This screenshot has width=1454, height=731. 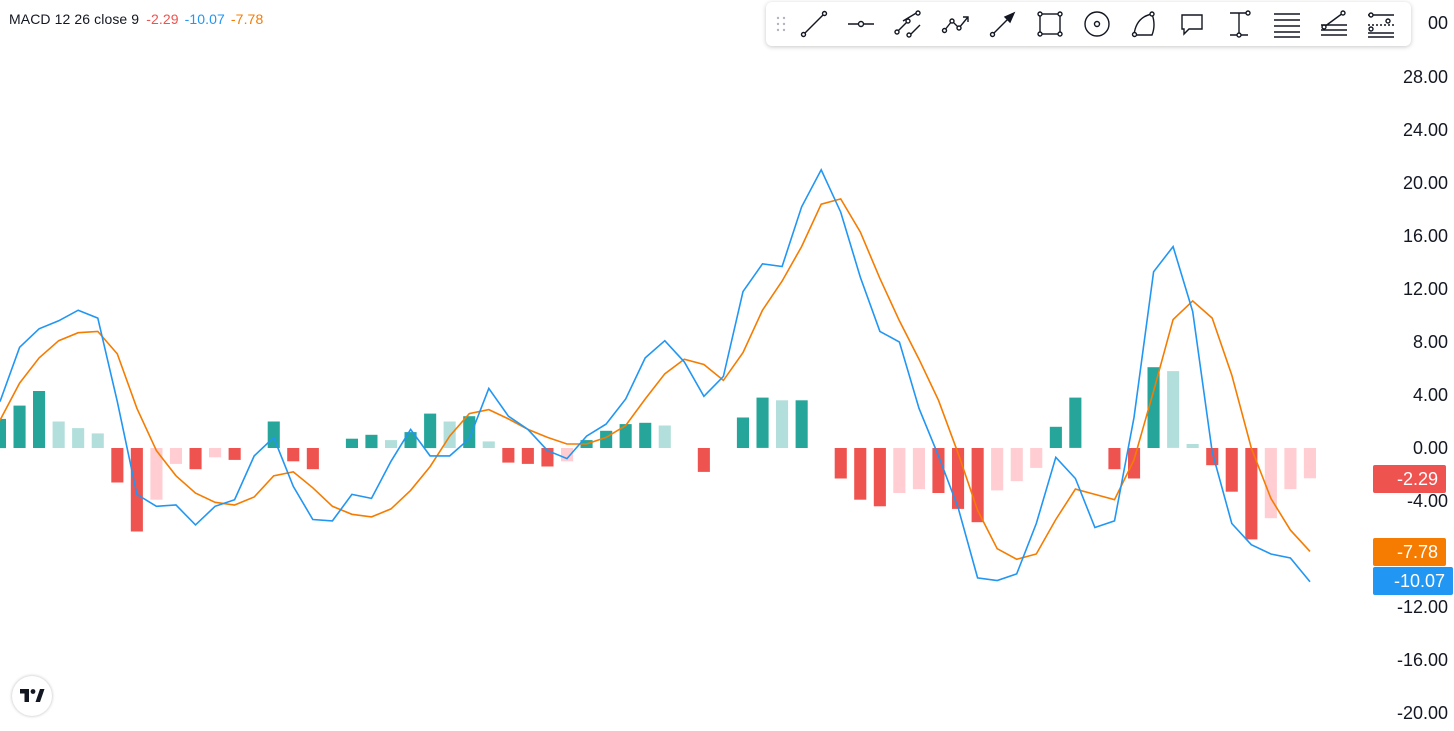 I want to click on price-range-icon, so click(x=1239, y=24).